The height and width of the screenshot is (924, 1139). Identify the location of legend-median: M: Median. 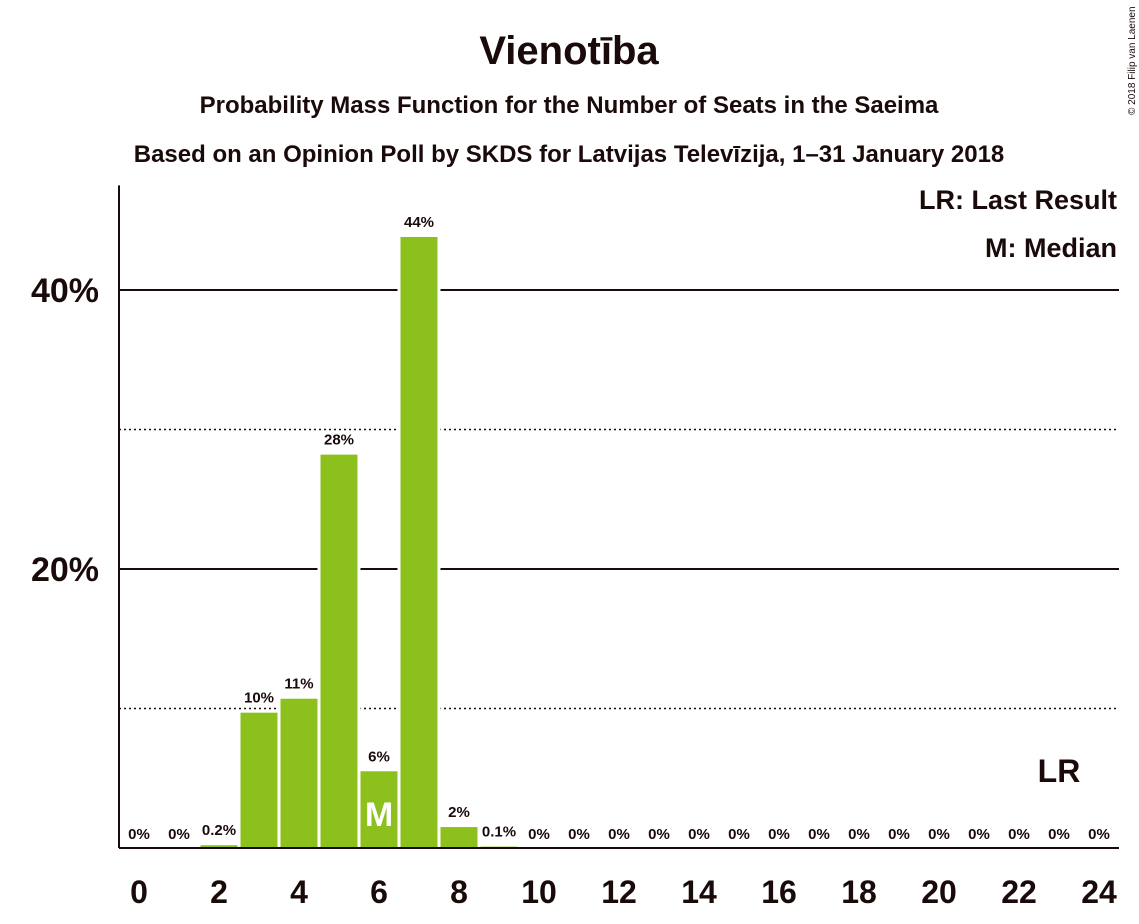
(1051, 248).